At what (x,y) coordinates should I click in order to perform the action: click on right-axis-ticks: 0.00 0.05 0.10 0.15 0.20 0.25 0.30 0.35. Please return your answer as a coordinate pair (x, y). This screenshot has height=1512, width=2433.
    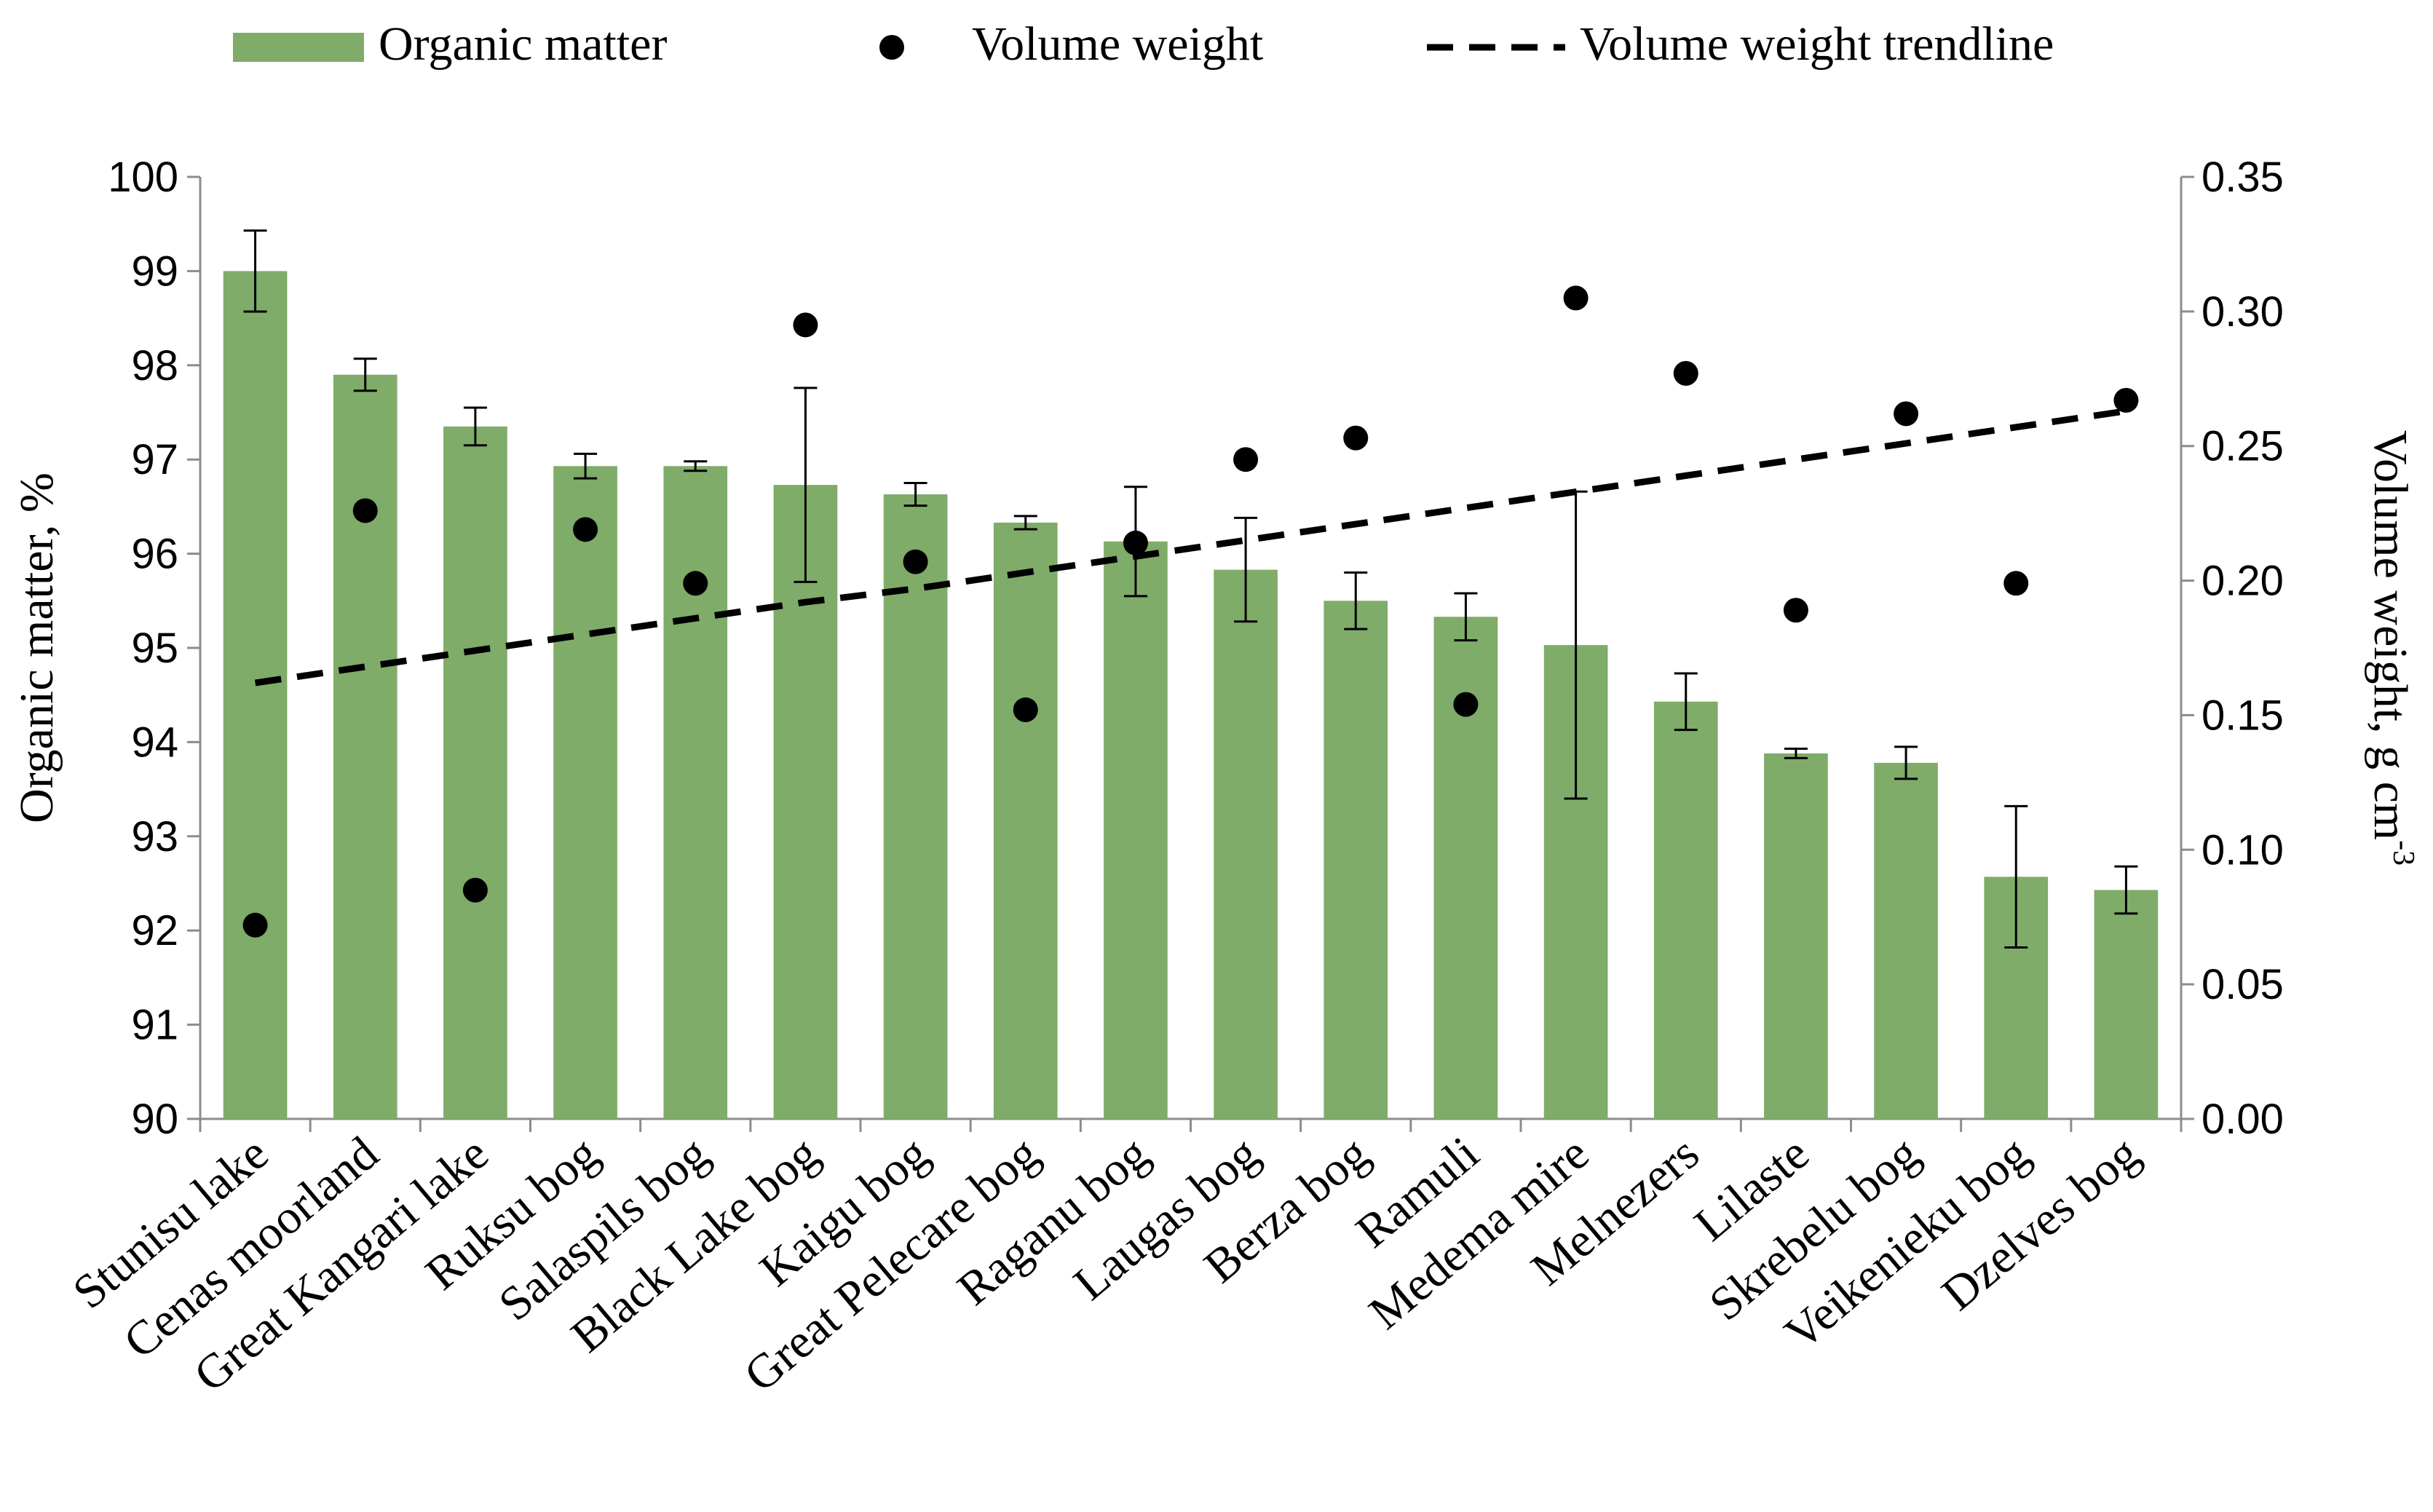
    Looking at the image, I should click on (2233, 648).